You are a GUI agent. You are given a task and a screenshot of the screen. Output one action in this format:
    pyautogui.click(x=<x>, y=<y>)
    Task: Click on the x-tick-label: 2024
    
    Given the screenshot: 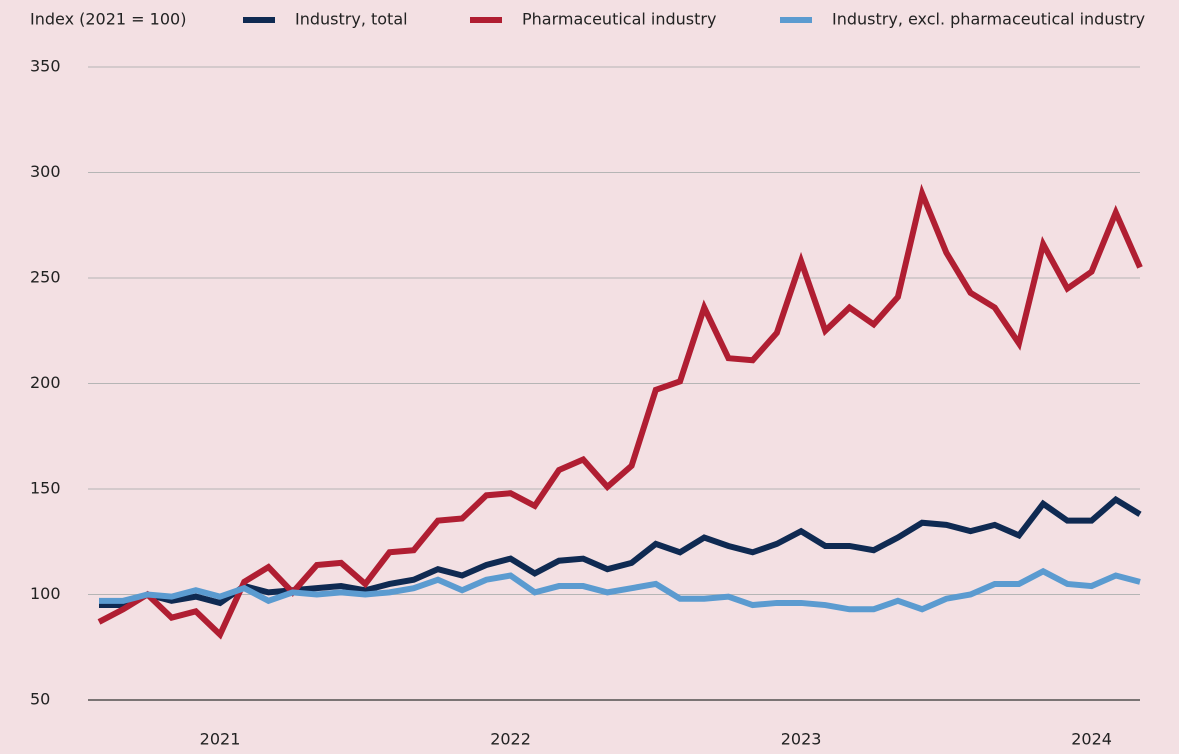 What is the action you would take?
    pyautogui.click(x=1091, y=739)
    